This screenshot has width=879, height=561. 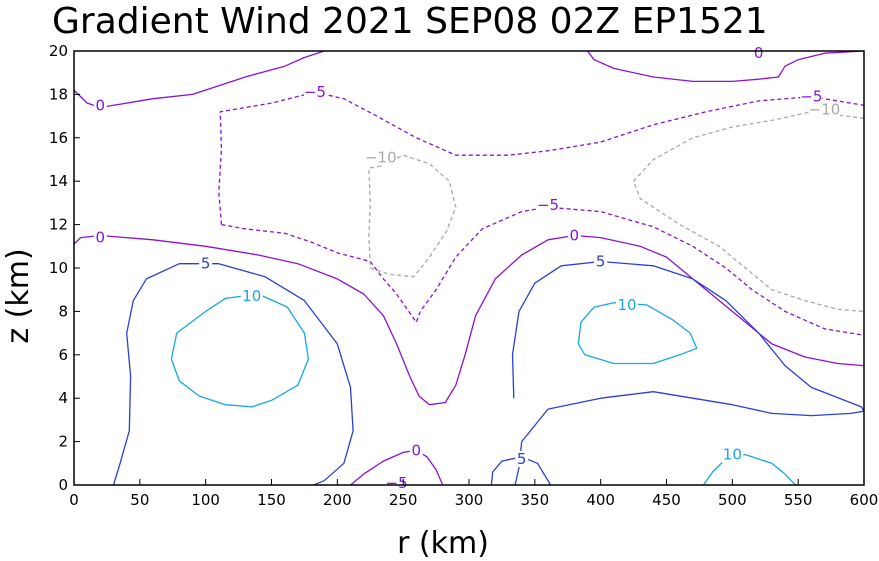 I want to click on x-tick-label: 450, so click(x=666, y=500).